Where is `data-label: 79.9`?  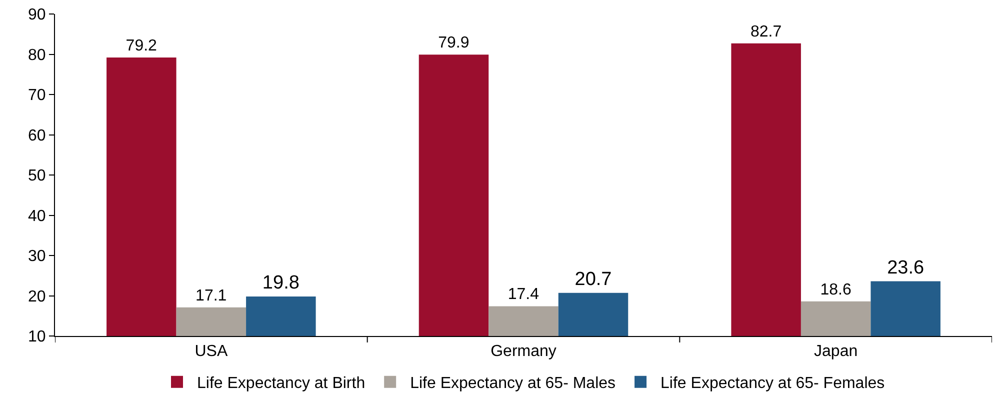 data-label: 79.9 is located at coordinates (454, 43).